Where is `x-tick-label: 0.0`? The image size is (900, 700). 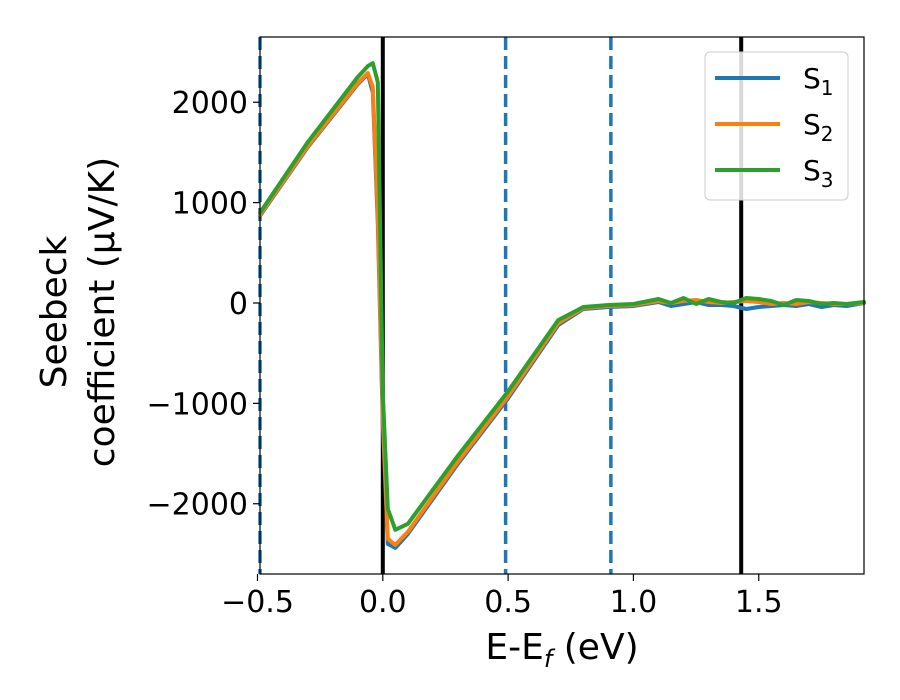
x-tick-label: 0.0 is located at coordinates (383, 602).